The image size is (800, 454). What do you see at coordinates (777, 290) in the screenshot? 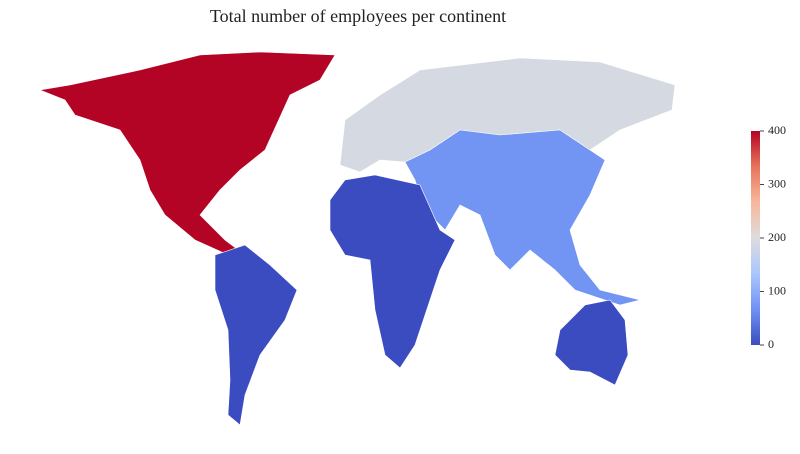
I see `colorbar-tick-label: 100` at bounding box center [777, 290].